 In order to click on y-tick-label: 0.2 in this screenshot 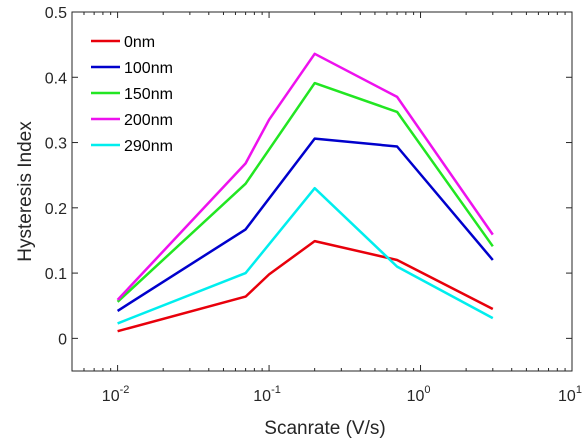, I will do `click(56, 209)`.